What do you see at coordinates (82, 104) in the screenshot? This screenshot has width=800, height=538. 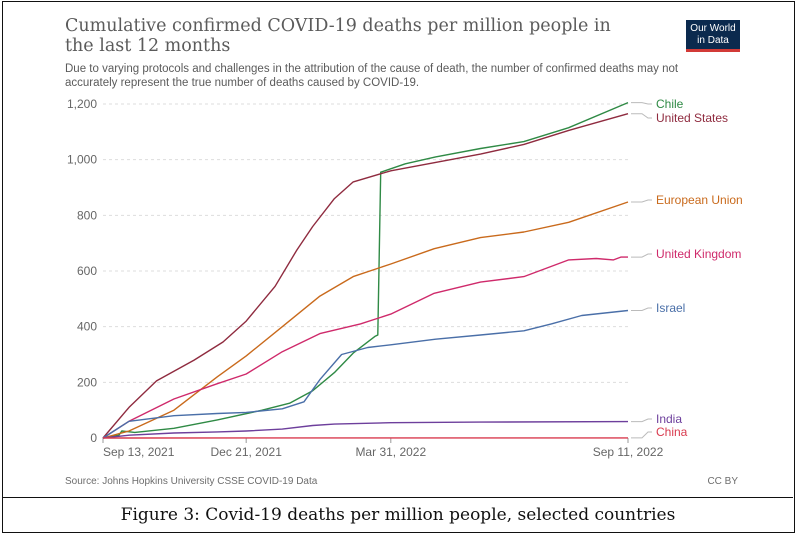 I see `y-tick-label: 1,200` at bounding box center [82, 104].